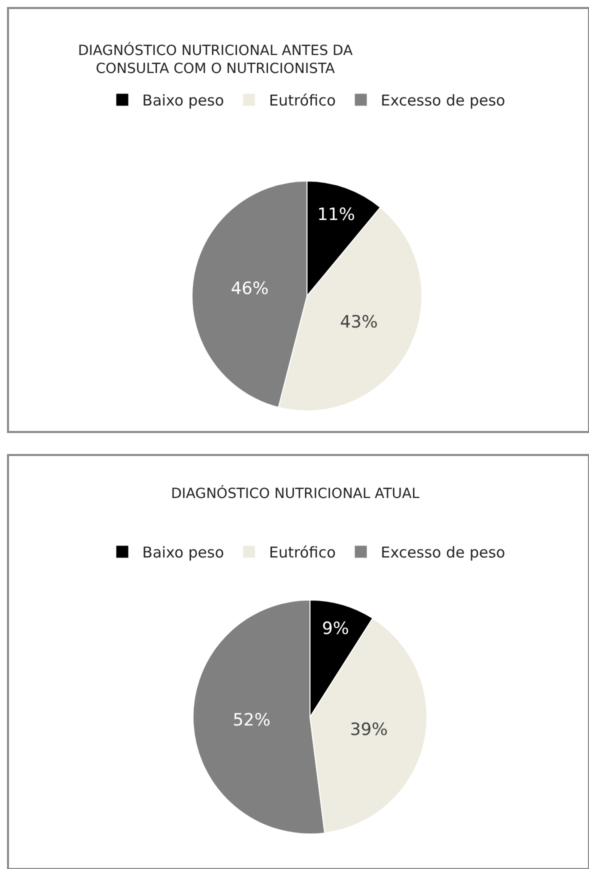 The width and height of the screenshot is (589, 869). Describe the element at coordinates (336, 629) in the screenshot. I see `data-label: 9%` at that location.